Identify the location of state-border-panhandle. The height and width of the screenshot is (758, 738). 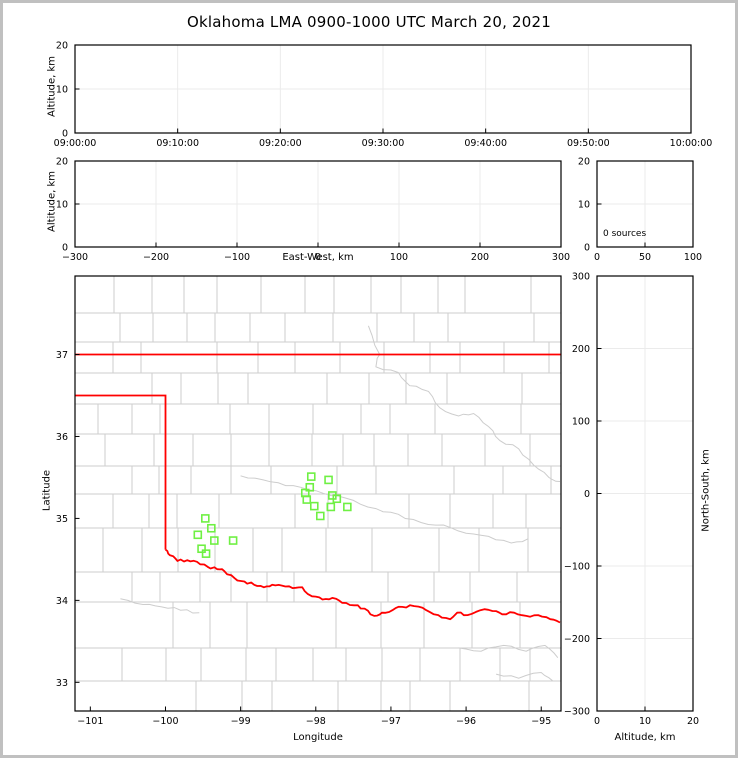
(121, 472).